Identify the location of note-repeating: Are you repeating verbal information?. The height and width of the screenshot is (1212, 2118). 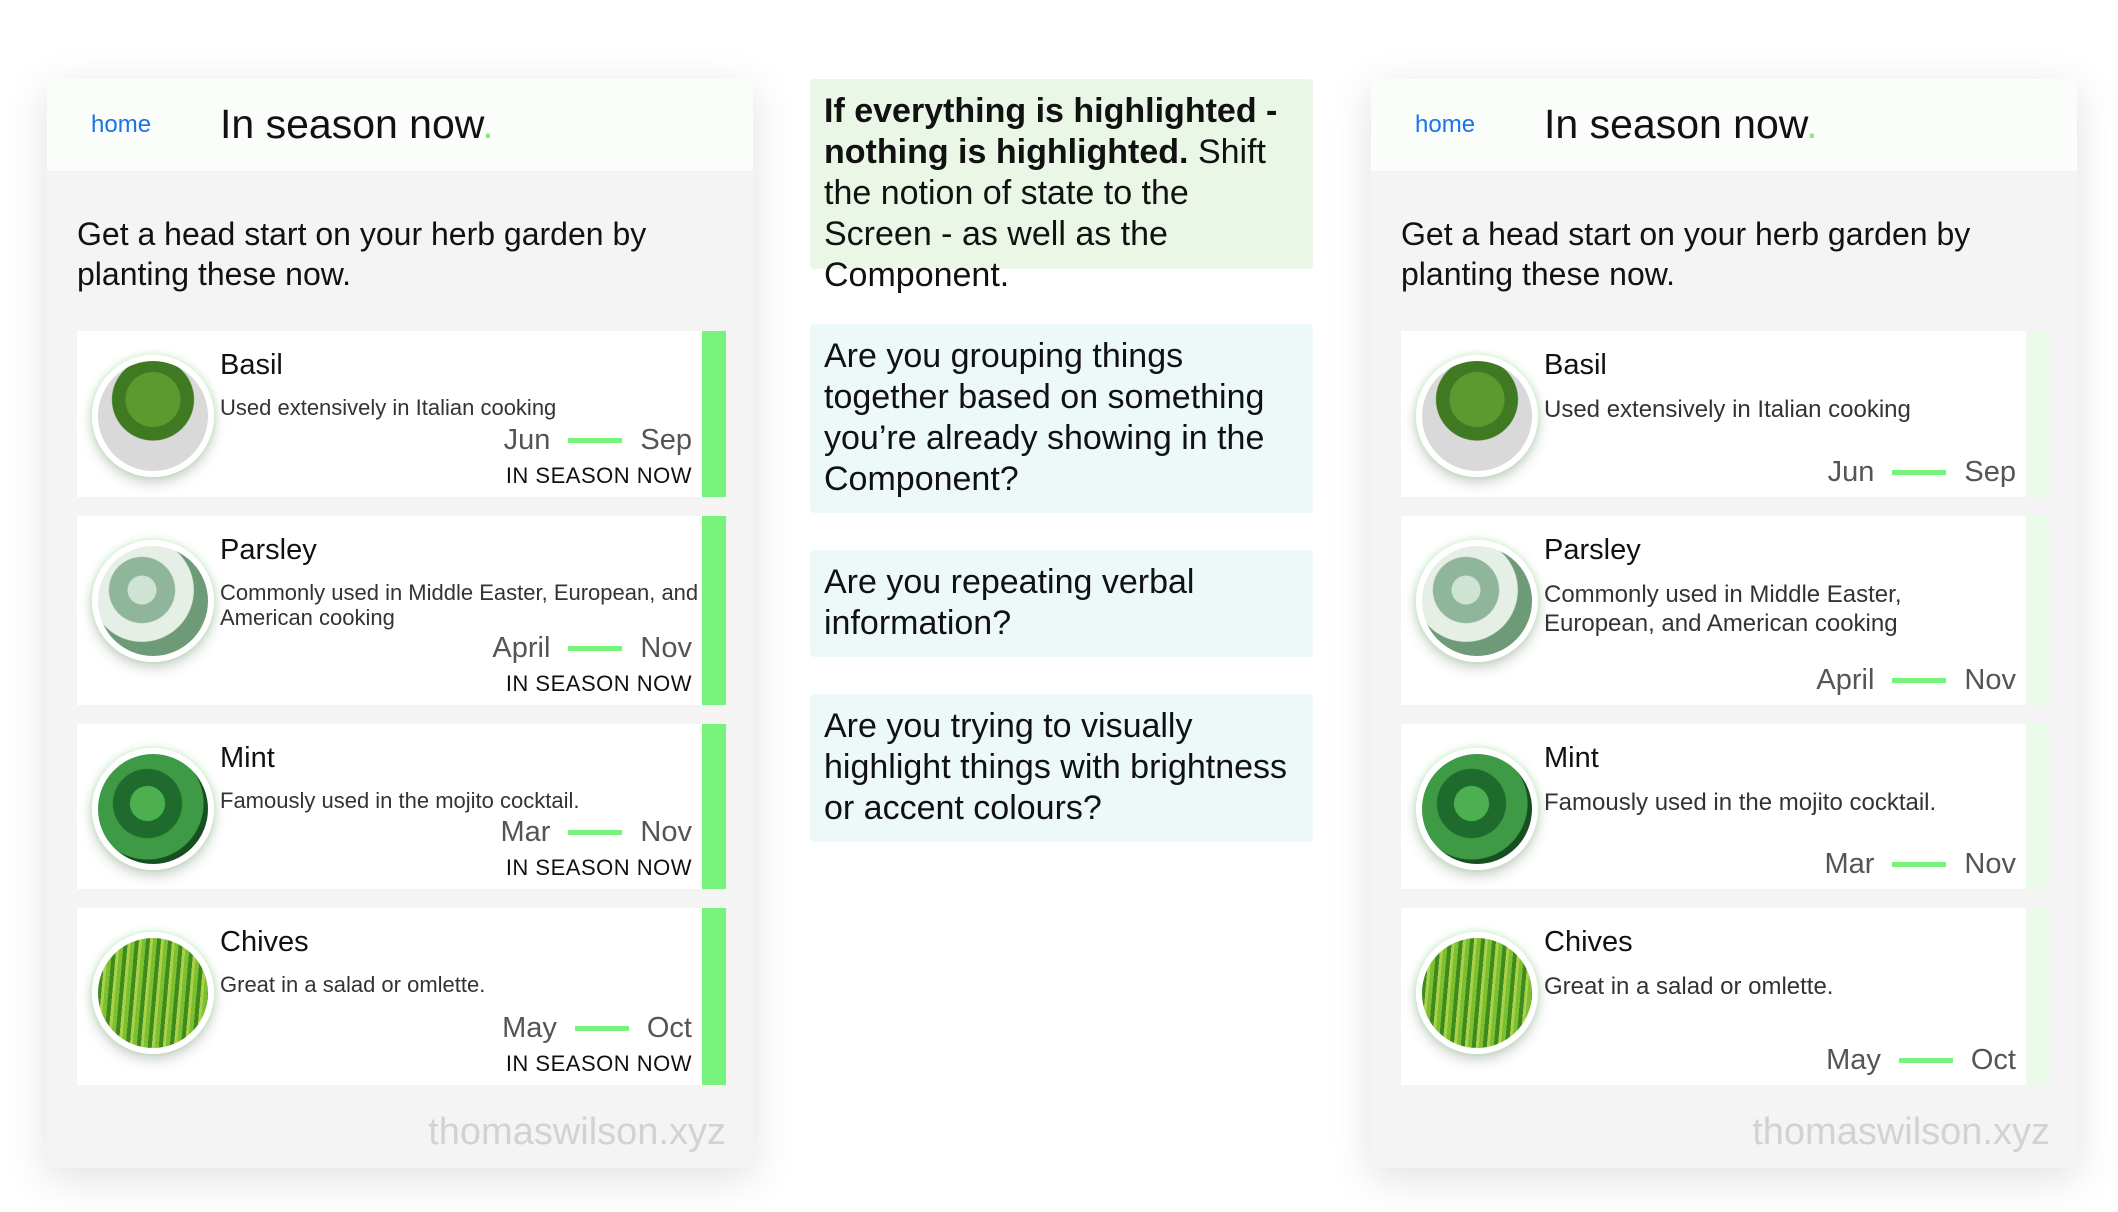
(1061, 603).